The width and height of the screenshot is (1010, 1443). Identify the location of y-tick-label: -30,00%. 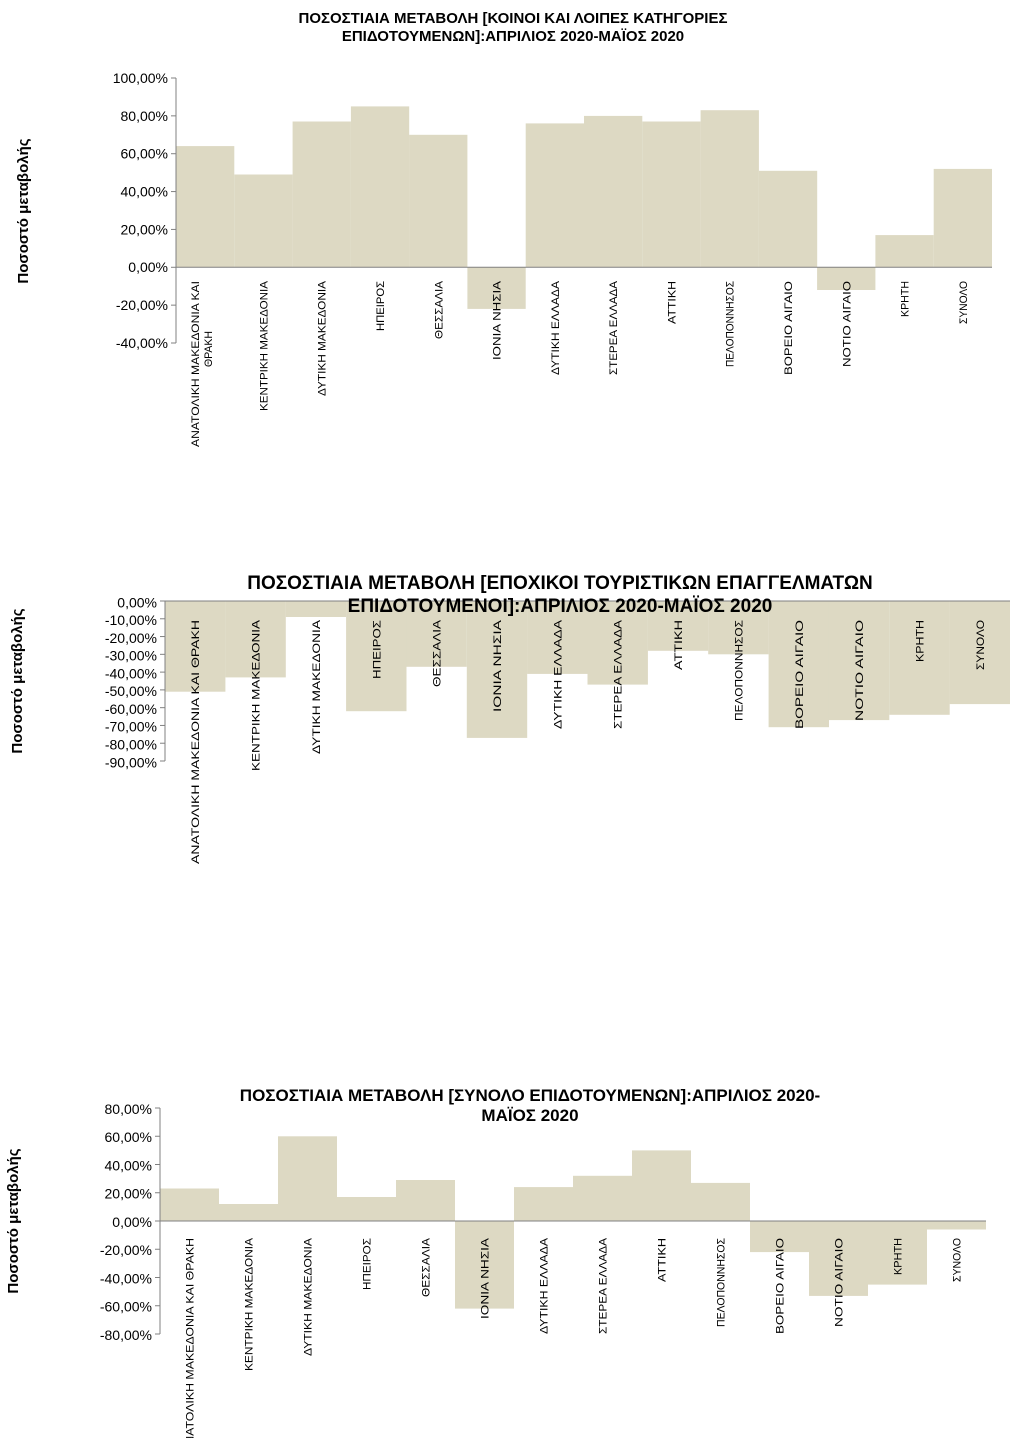
(131, 656).